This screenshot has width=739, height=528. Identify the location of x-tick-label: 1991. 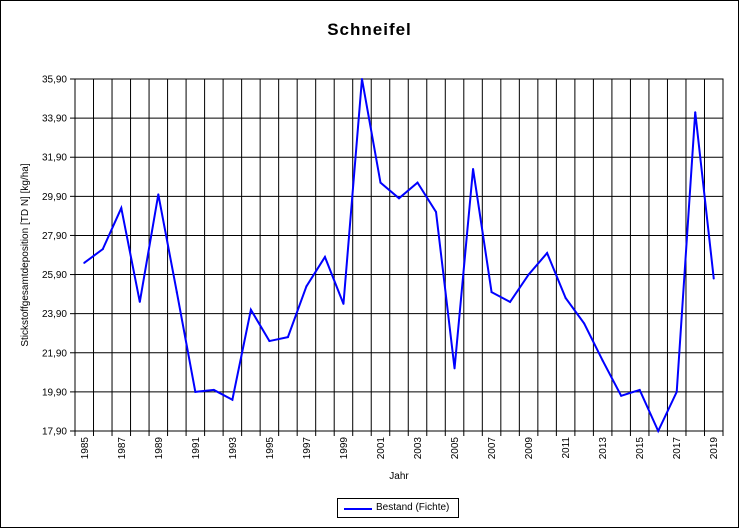
(196, 448).